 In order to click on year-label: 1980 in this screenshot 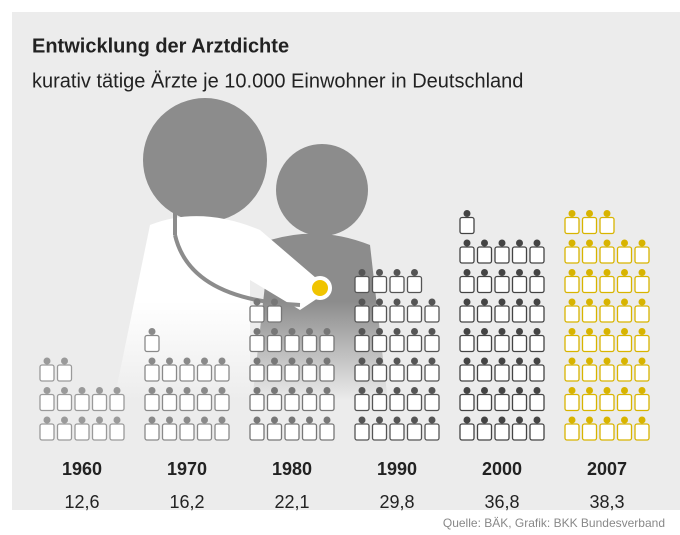, I will do `click(292, 469)`.